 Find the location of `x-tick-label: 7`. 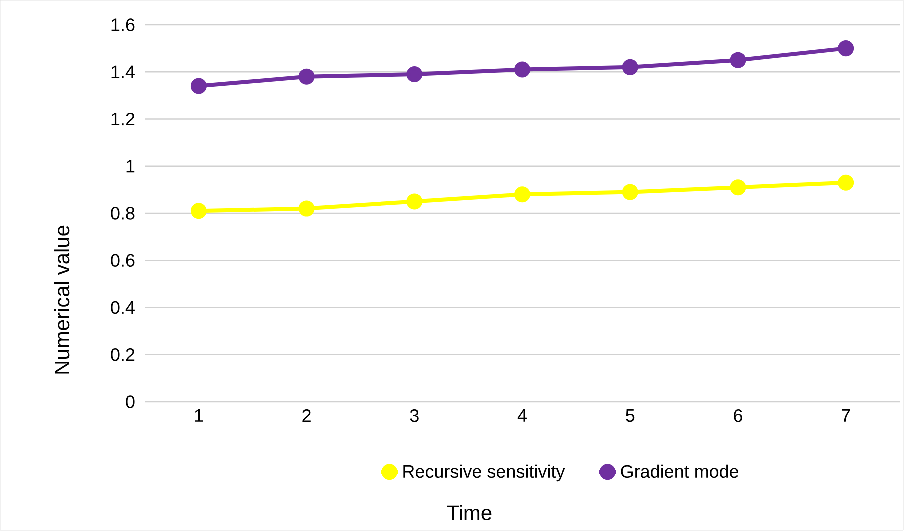

x-tick-label: 7 is located at coordinates (846, 416).